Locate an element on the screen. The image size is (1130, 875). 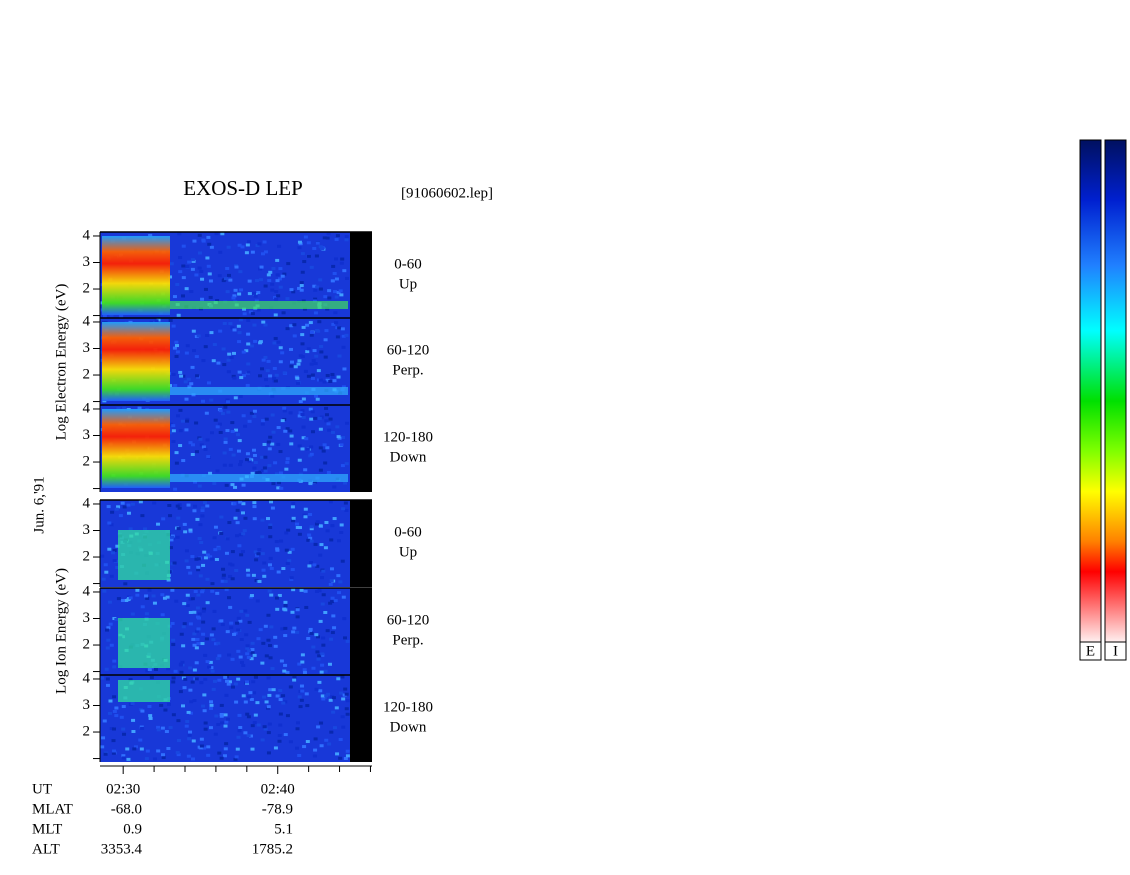
y-tick-label: 3 is located at coordinates (87, 530).